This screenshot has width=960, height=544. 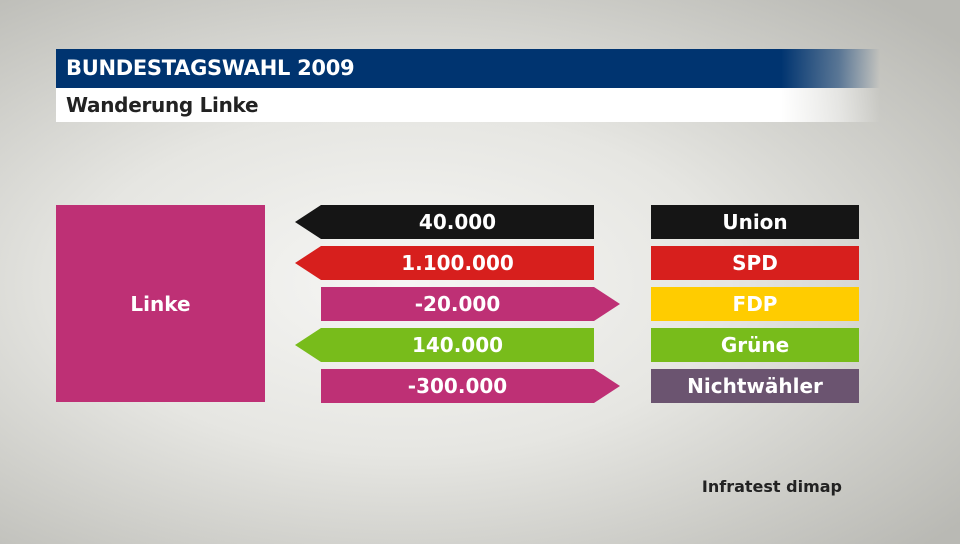 I want to click on flow-arrow-spd, so click(x=444, y=263).